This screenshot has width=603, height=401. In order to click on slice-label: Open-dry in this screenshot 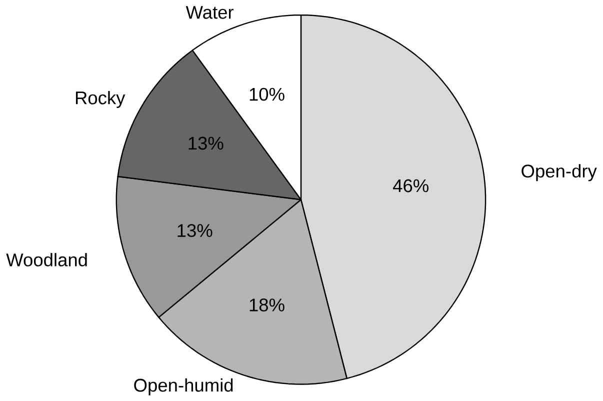, I will do `click(559, 172)`.